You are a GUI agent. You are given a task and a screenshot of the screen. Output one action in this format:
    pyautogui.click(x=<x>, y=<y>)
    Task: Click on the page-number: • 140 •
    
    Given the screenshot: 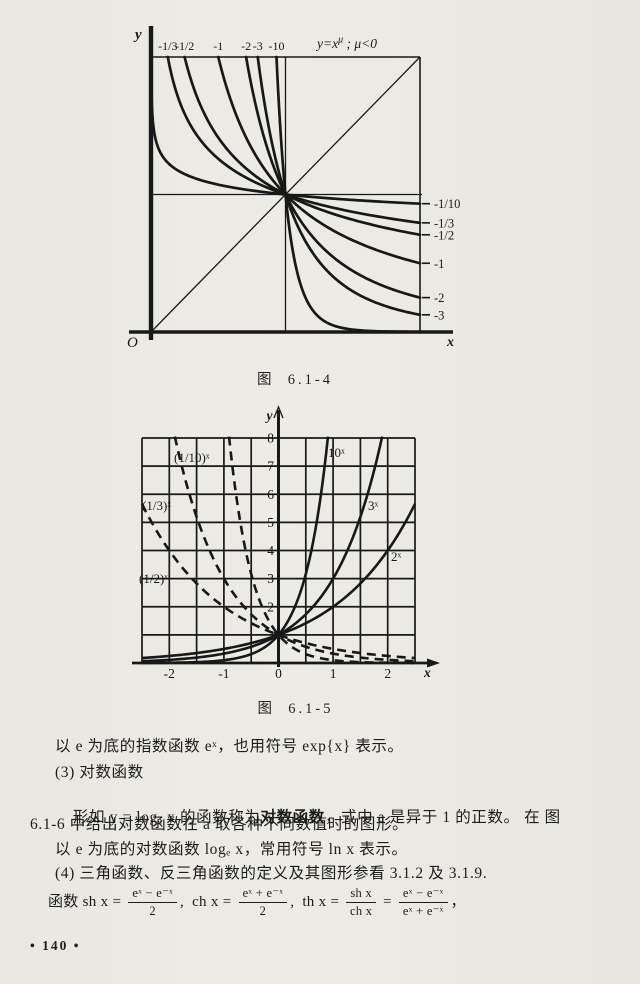 What is the action you would take?
    pyautogui.click(x=55, y=945)
    